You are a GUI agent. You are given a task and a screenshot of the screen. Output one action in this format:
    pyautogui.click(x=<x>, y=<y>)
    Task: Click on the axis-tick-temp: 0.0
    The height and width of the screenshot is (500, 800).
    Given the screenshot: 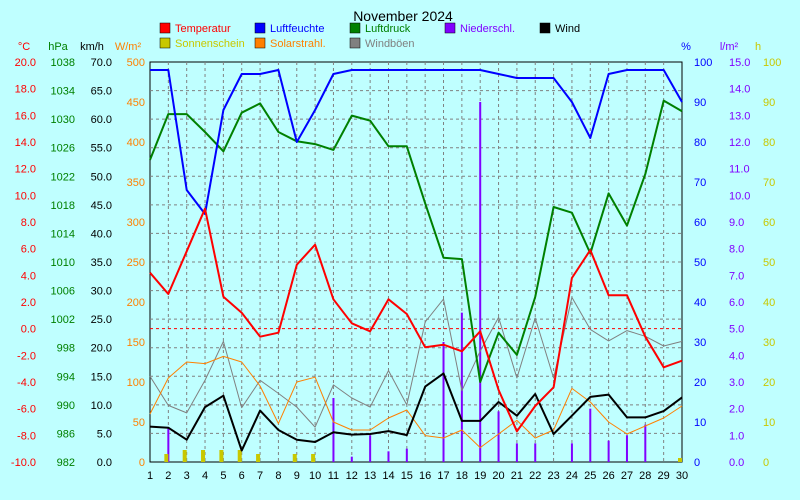 What is the action you would take?
    pyautogui.click(x=28, y=330)
    